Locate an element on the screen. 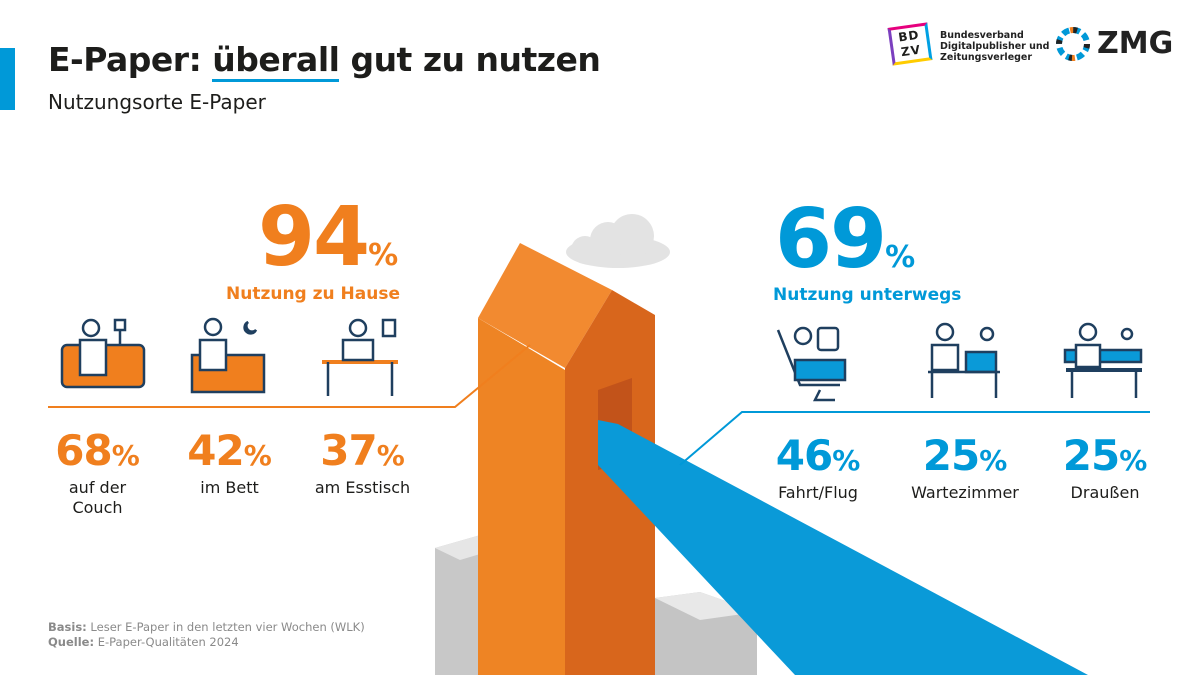  bdzv-line: Digitalpublisher und is located at coordinates (995, 46).